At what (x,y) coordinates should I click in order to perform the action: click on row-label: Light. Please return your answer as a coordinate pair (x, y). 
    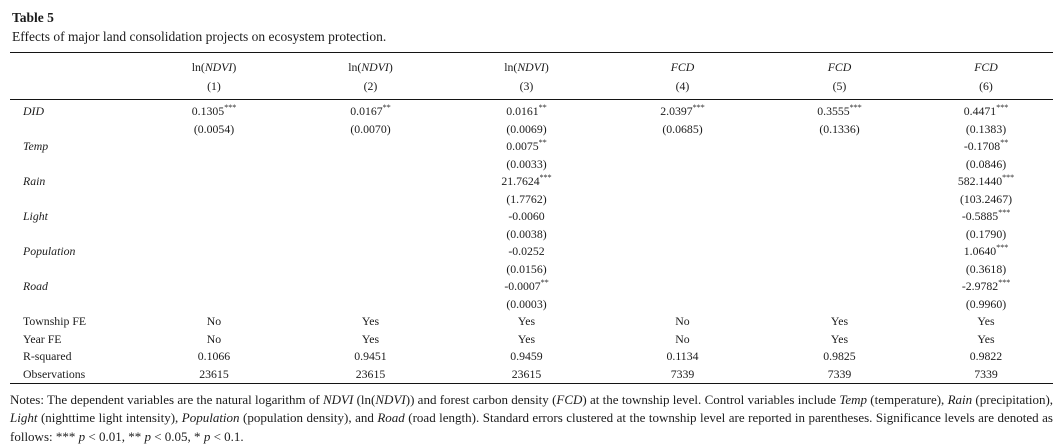
    Looking at the image, I should click on (35, 216).